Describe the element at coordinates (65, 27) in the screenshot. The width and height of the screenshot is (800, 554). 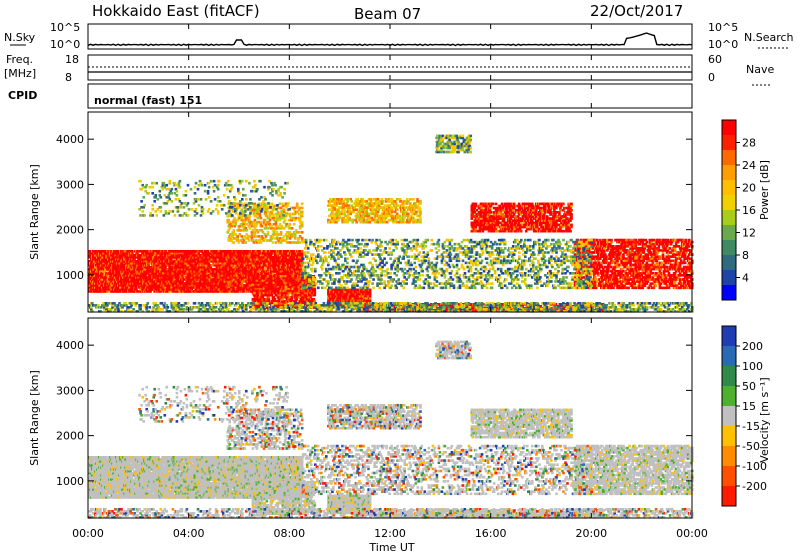
I see `noise-tick-left-top: 10^5` at that location.